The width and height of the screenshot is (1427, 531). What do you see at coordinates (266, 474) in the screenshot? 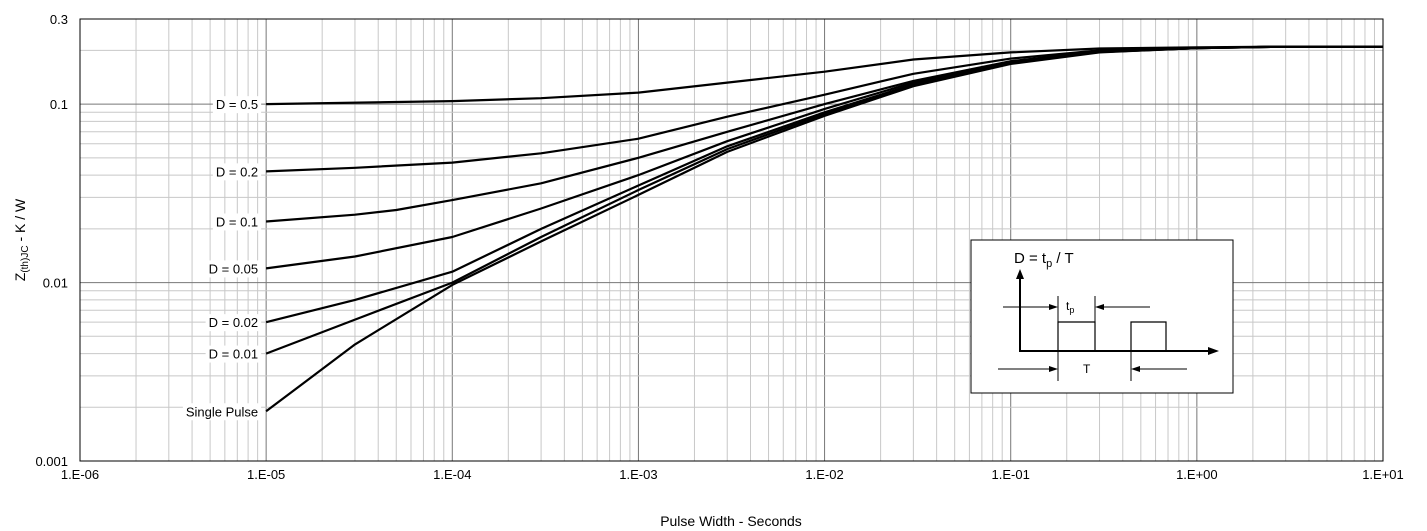
I see `x-tick-label: 1.E-05` at bounding box center [266, 474].